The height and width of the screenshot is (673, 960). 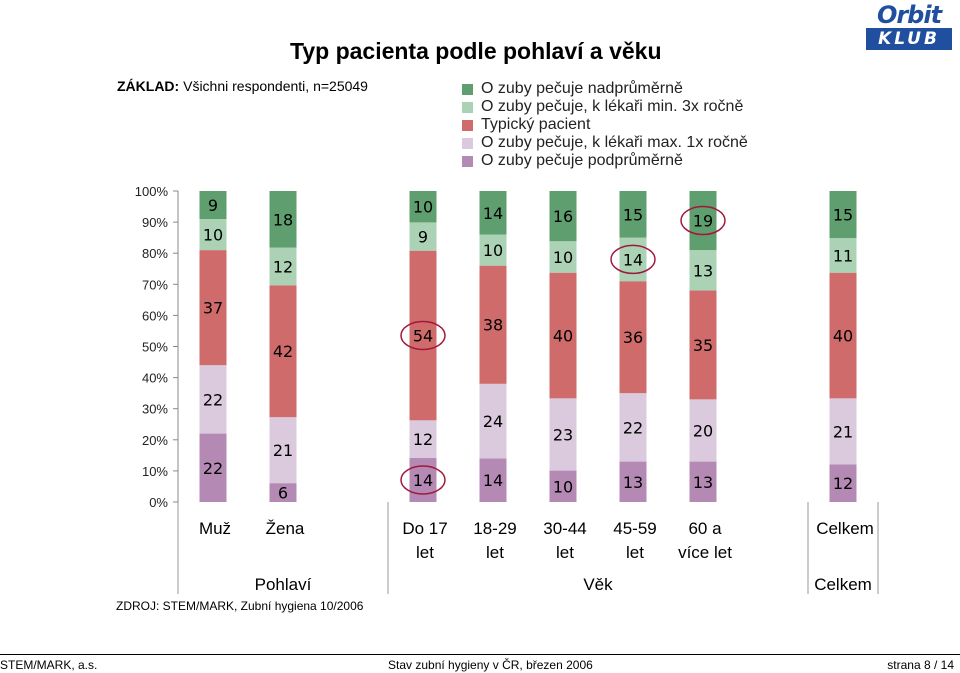 I want to click on data-label: 9, so click(x=213, y=205).